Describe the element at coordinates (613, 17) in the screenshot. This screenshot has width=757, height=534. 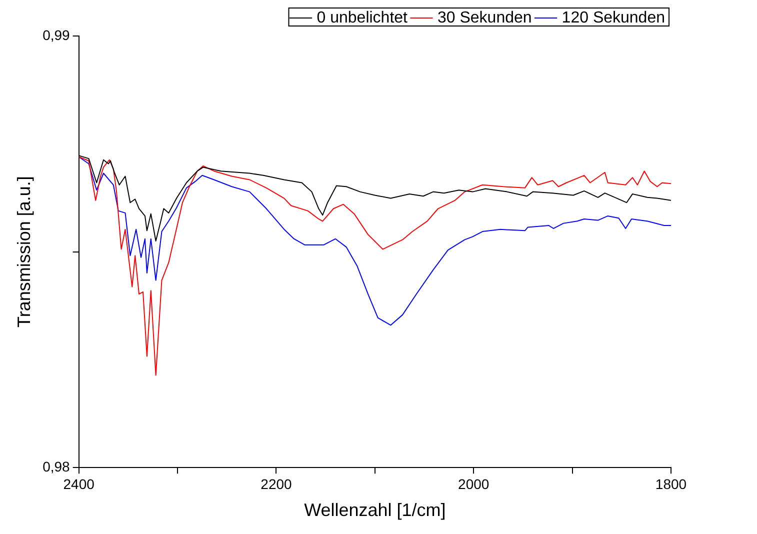
I see `legend-label: 120 Sekunden` at that location.